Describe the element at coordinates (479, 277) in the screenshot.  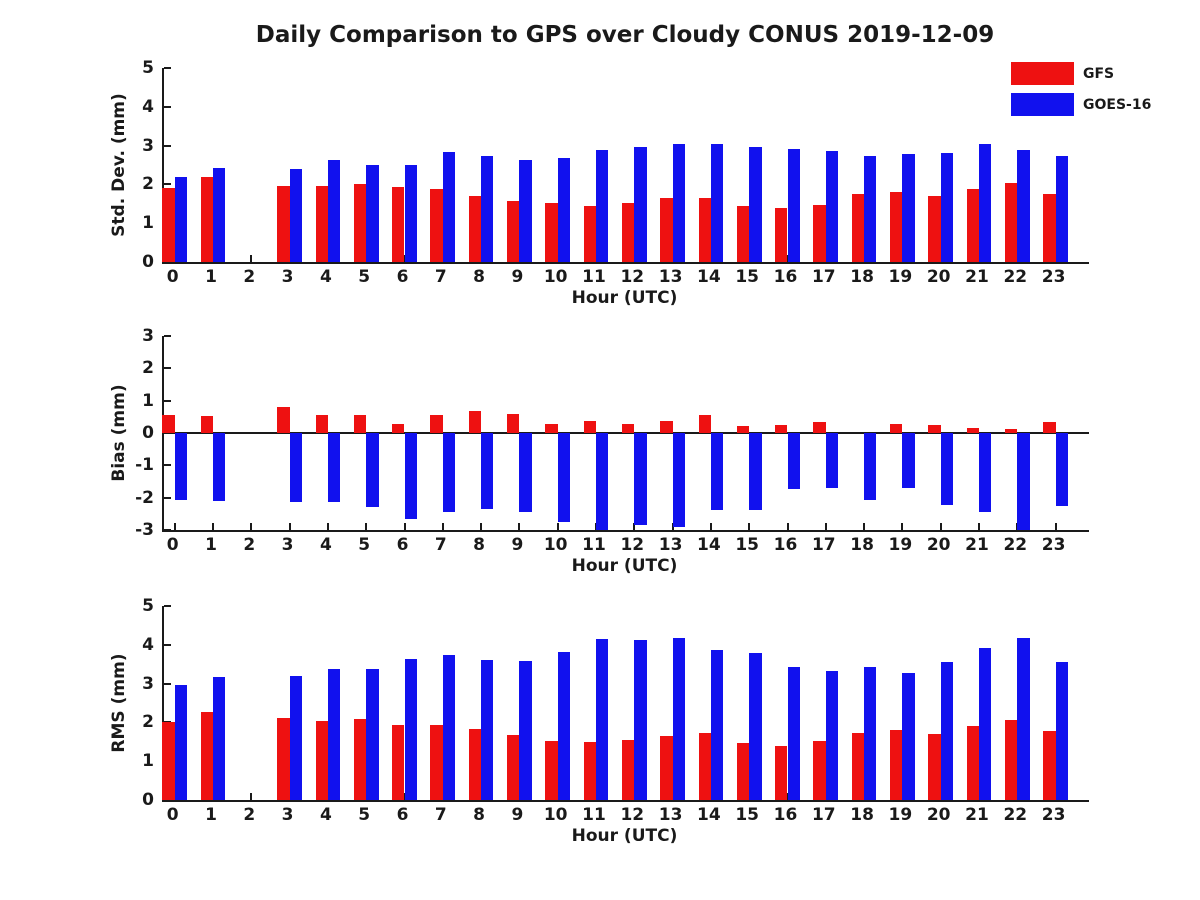
I see `x-tick-label: 8` at that location.